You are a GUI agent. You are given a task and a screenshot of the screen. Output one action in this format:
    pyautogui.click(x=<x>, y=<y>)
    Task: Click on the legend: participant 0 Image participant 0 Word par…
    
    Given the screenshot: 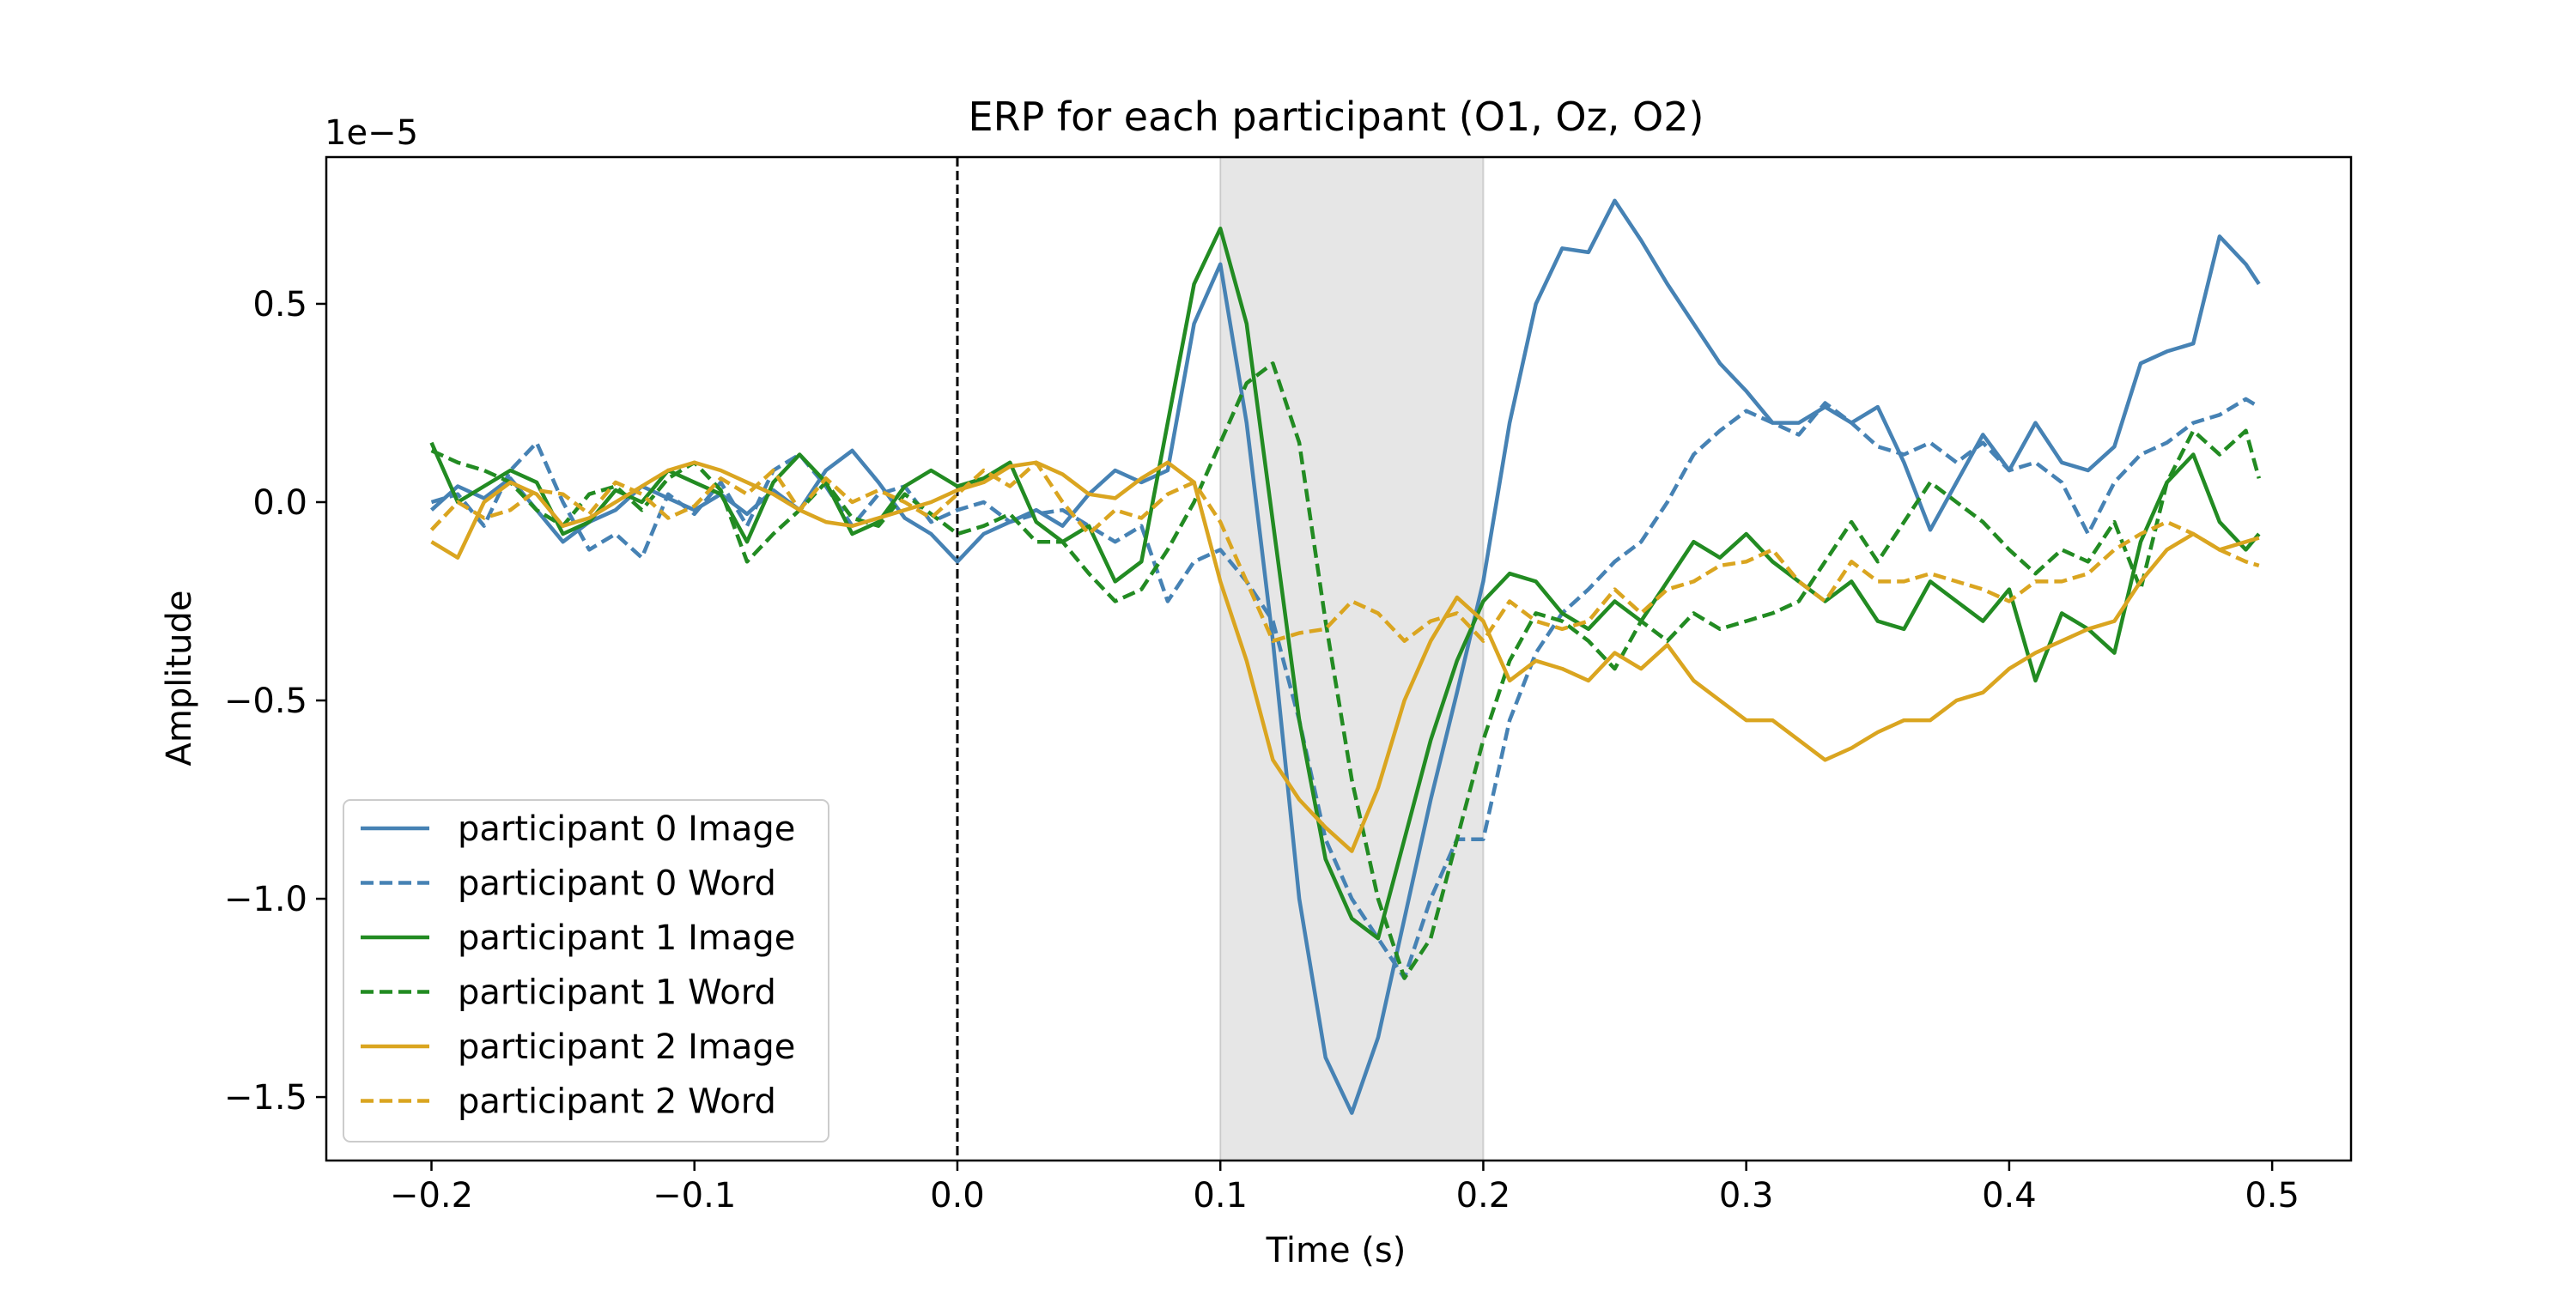 What is the action you would take?
    pyautogui.click(x=586, y=971)
    